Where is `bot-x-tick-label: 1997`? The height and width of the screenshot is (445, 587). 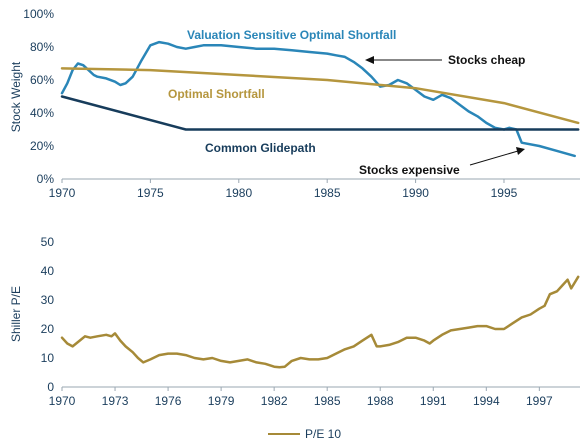 bot-x-tick-label: 1997 is located at coordinates (539, 401).